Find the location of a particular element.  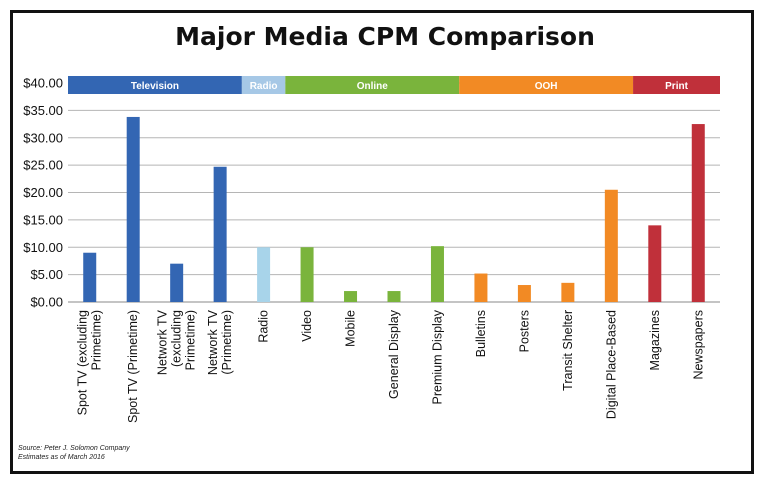

category-band-label: Online is located at coordinates (373, 86).